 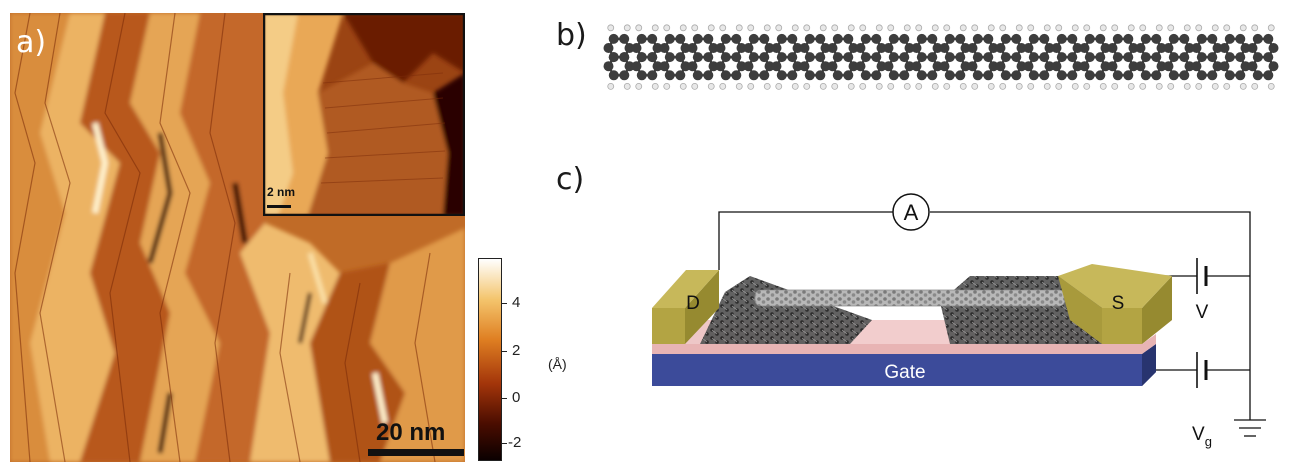 I want to click on colorbar-tick-label: 0, so click(x=516, y=397).